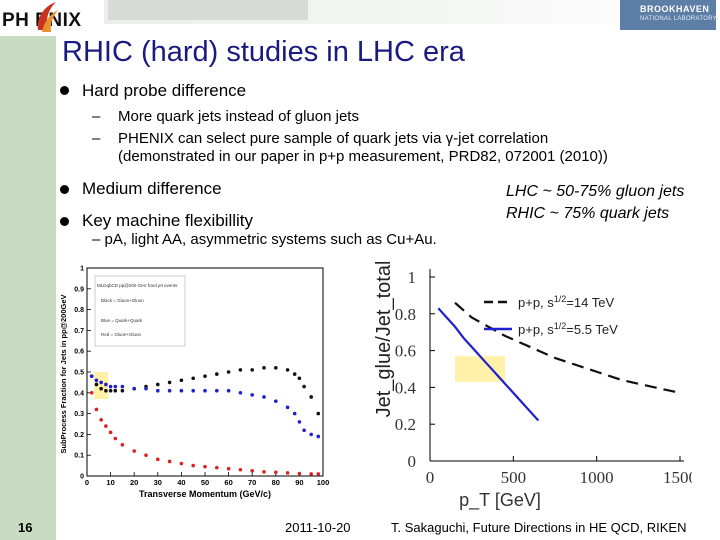  What do you see at coordinates (79, 456) in the screenshot?
I see `y-tick-label: 0.1` at bounding box center [79, 456].